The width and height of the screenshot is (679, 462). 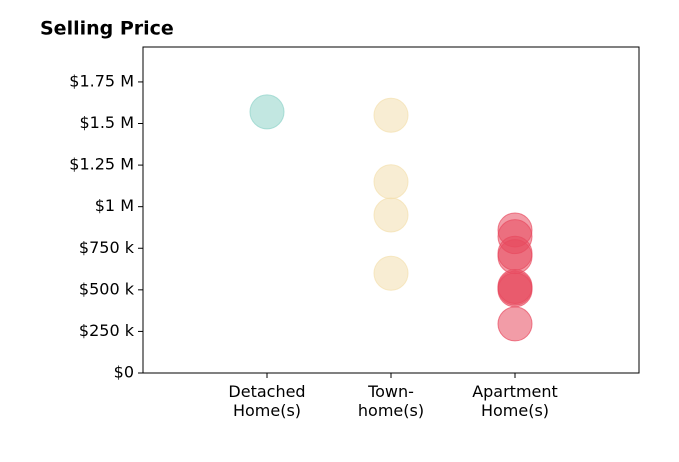 What do you see at coordinates (107, 29) in the screenshot?
I see `chart-title: Selling Price` at bounding box center [107, 29].